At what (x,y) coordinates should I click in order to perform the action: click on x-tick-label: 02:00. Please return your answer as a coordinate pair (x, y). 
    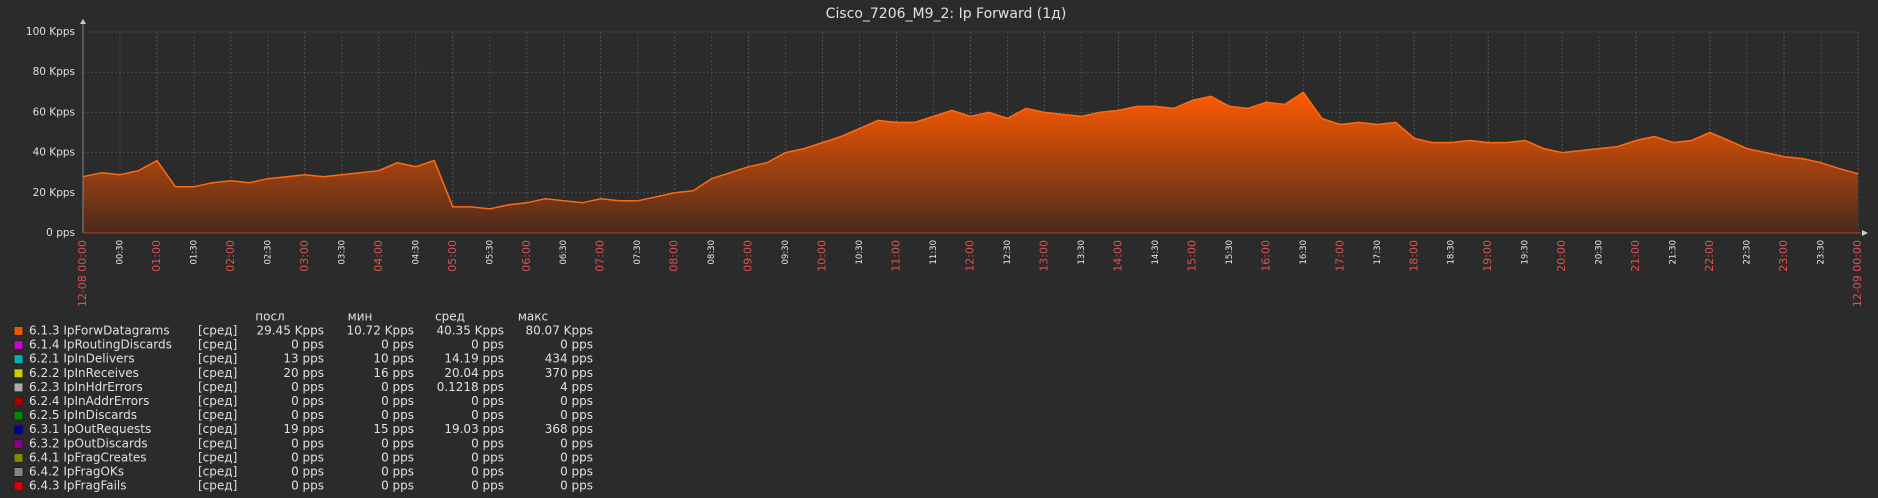
    Looking at the image, I should click on (230, 256).